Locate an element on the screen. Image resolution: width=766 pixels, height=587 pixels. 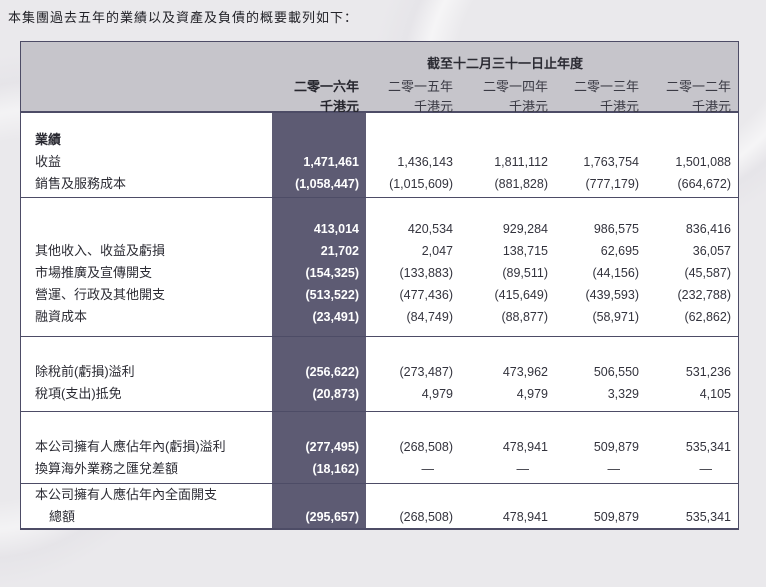
cell-y2014: 473,962 is located at coordinates (525, 372).